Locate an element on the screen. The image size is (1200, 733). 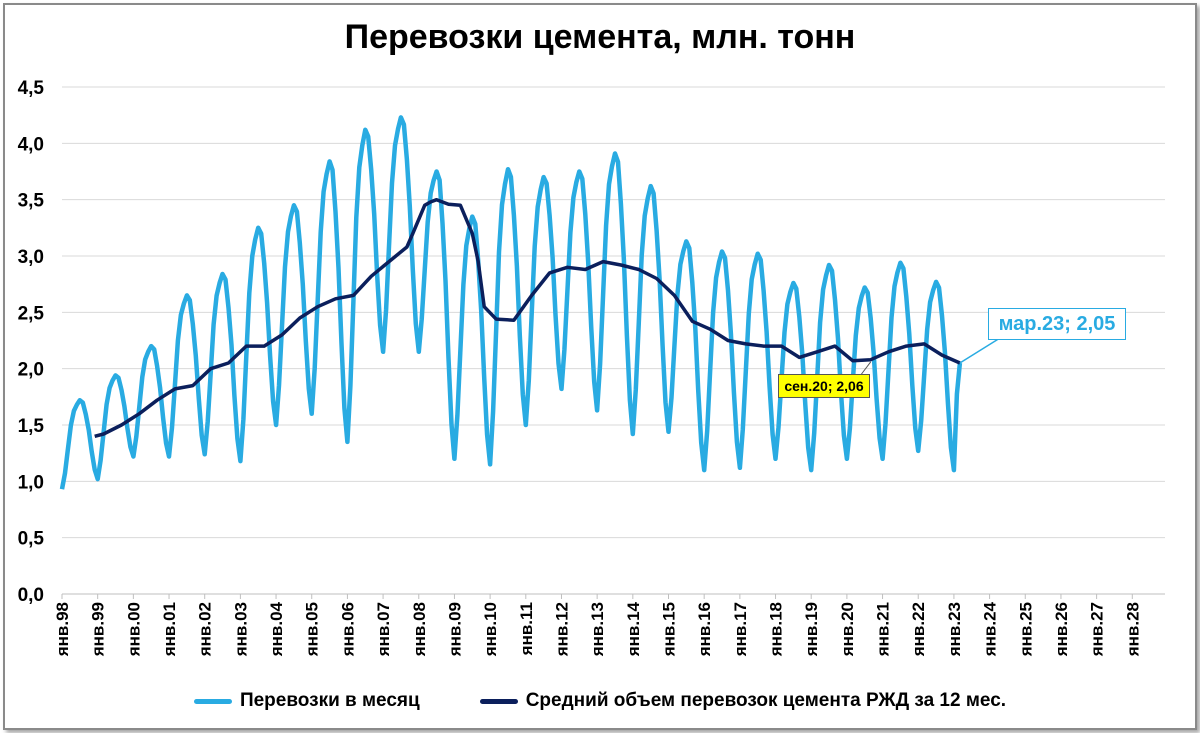
legend-label-monthly: Перевозки в месяц is located at coordinates (329, 700).